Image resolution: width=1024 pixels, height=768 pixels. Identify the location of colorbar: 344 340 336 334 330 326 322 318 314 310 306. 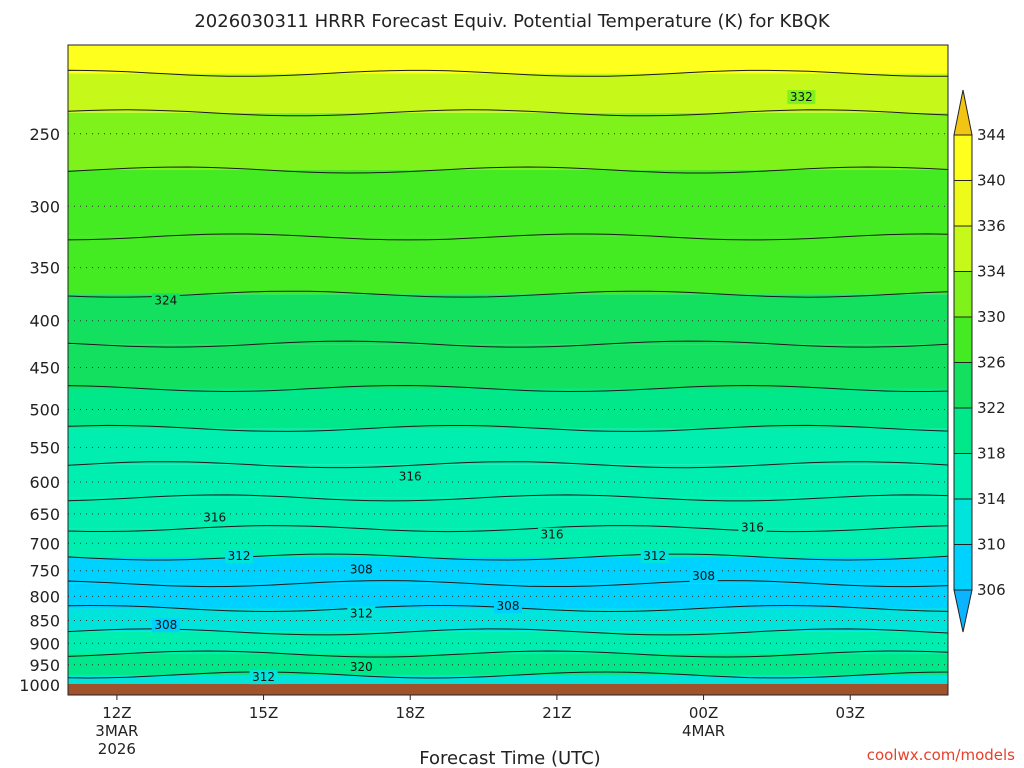
(979, 361).